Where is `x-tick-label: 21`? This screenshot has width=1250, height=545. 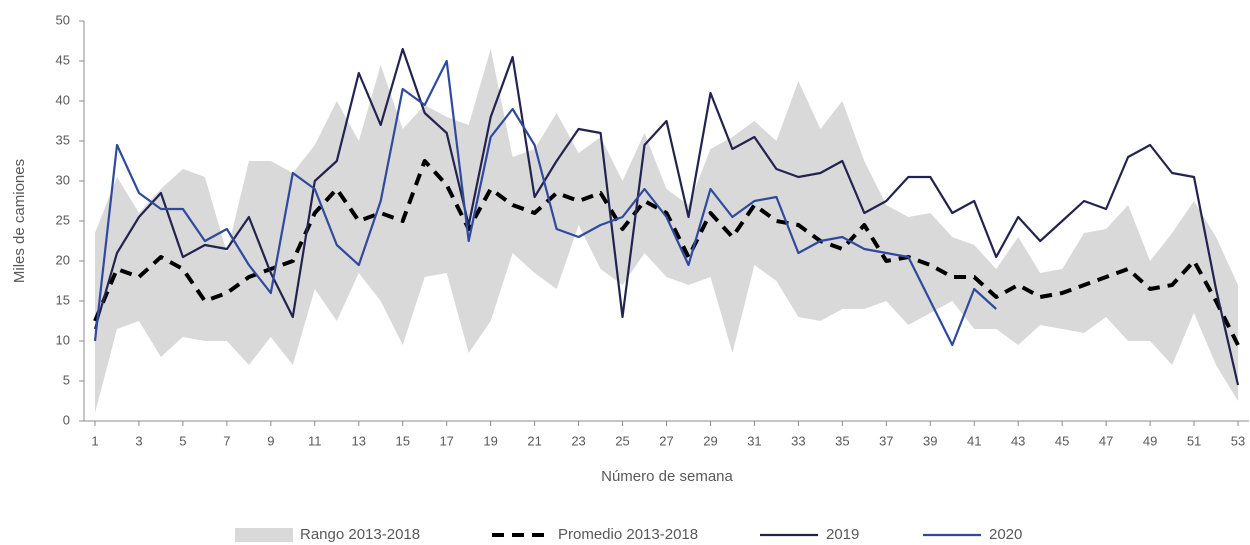 x-tick-label: 21 is located at coordinates (534, 440).